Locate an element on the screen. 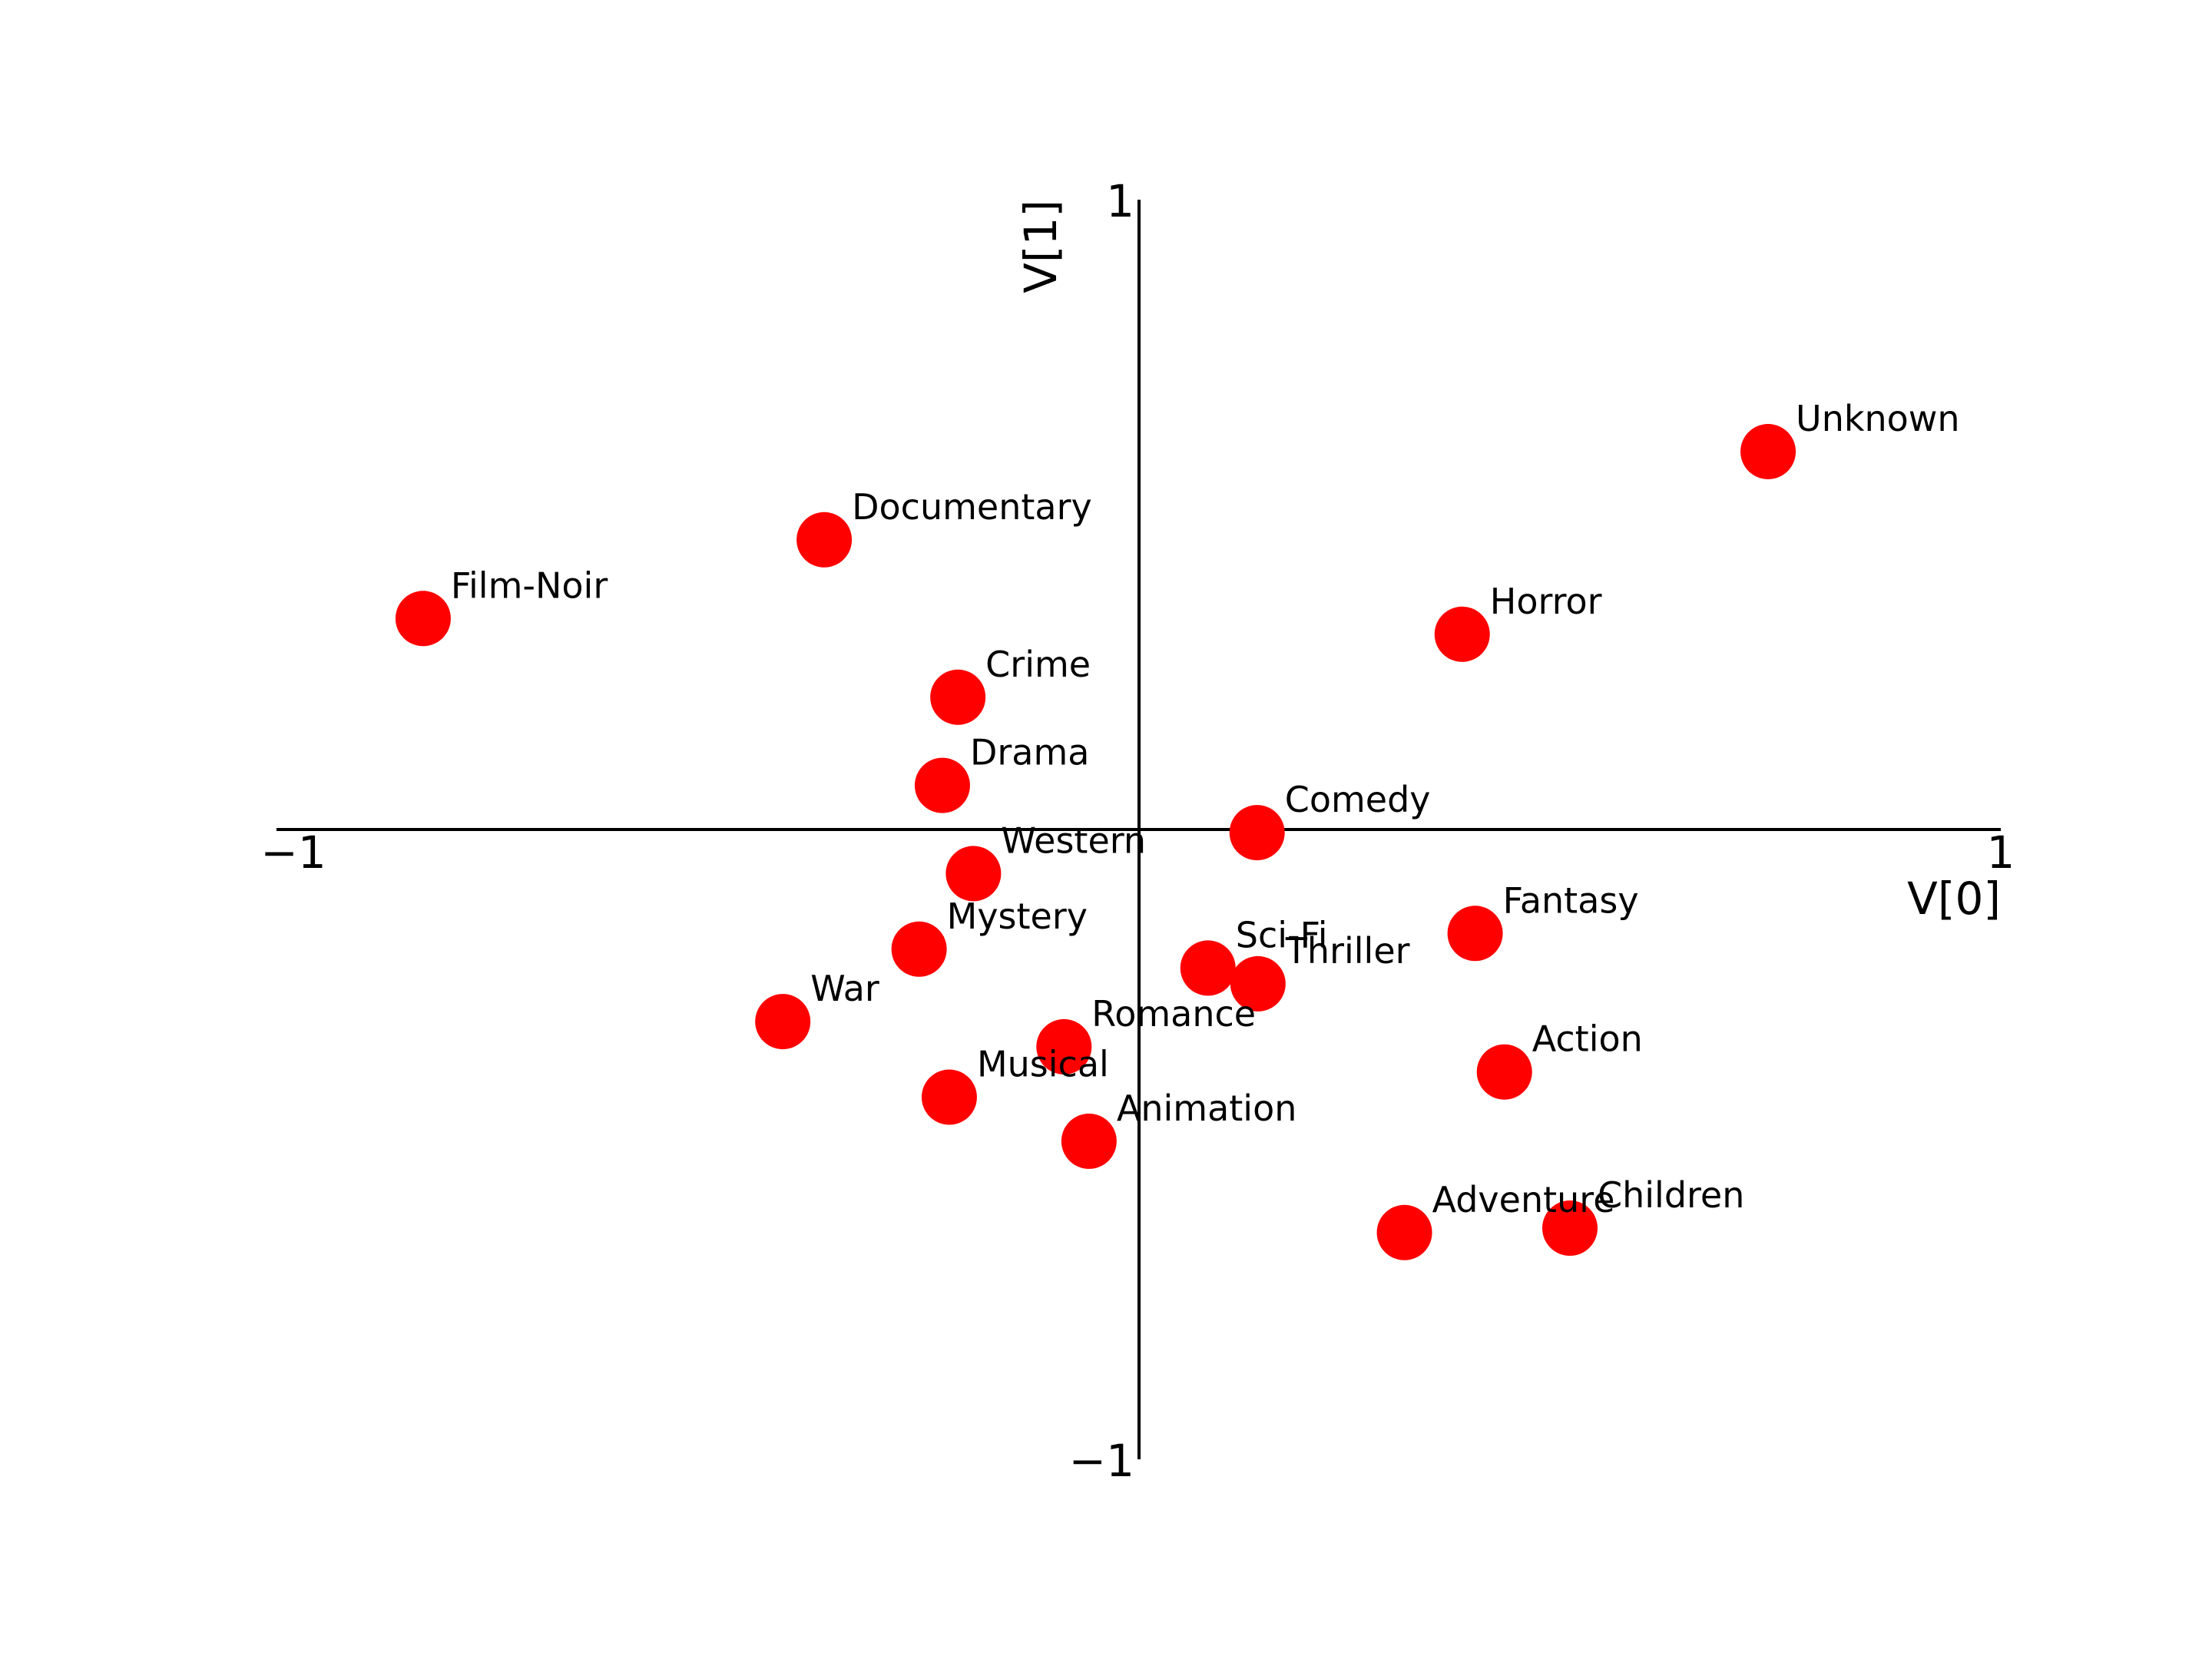  point-label: Action is located at coordinates (1588, 1039).